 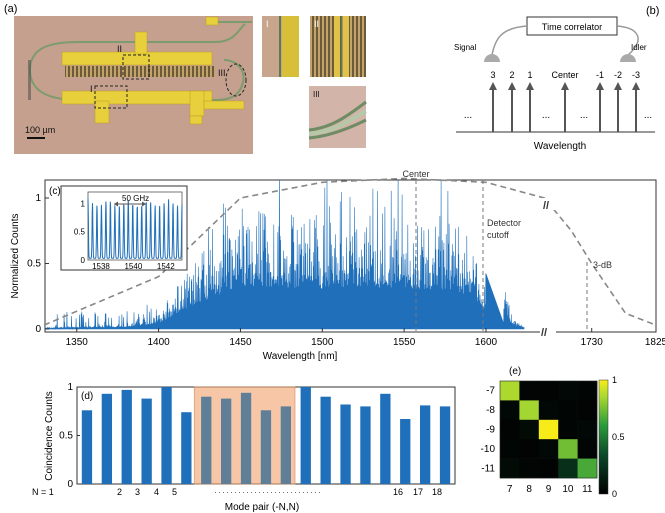 What do you see at coordinates (316, 94) in the screenshot?
I see `inset-iii-label: III` at bounding box center [316, 94].